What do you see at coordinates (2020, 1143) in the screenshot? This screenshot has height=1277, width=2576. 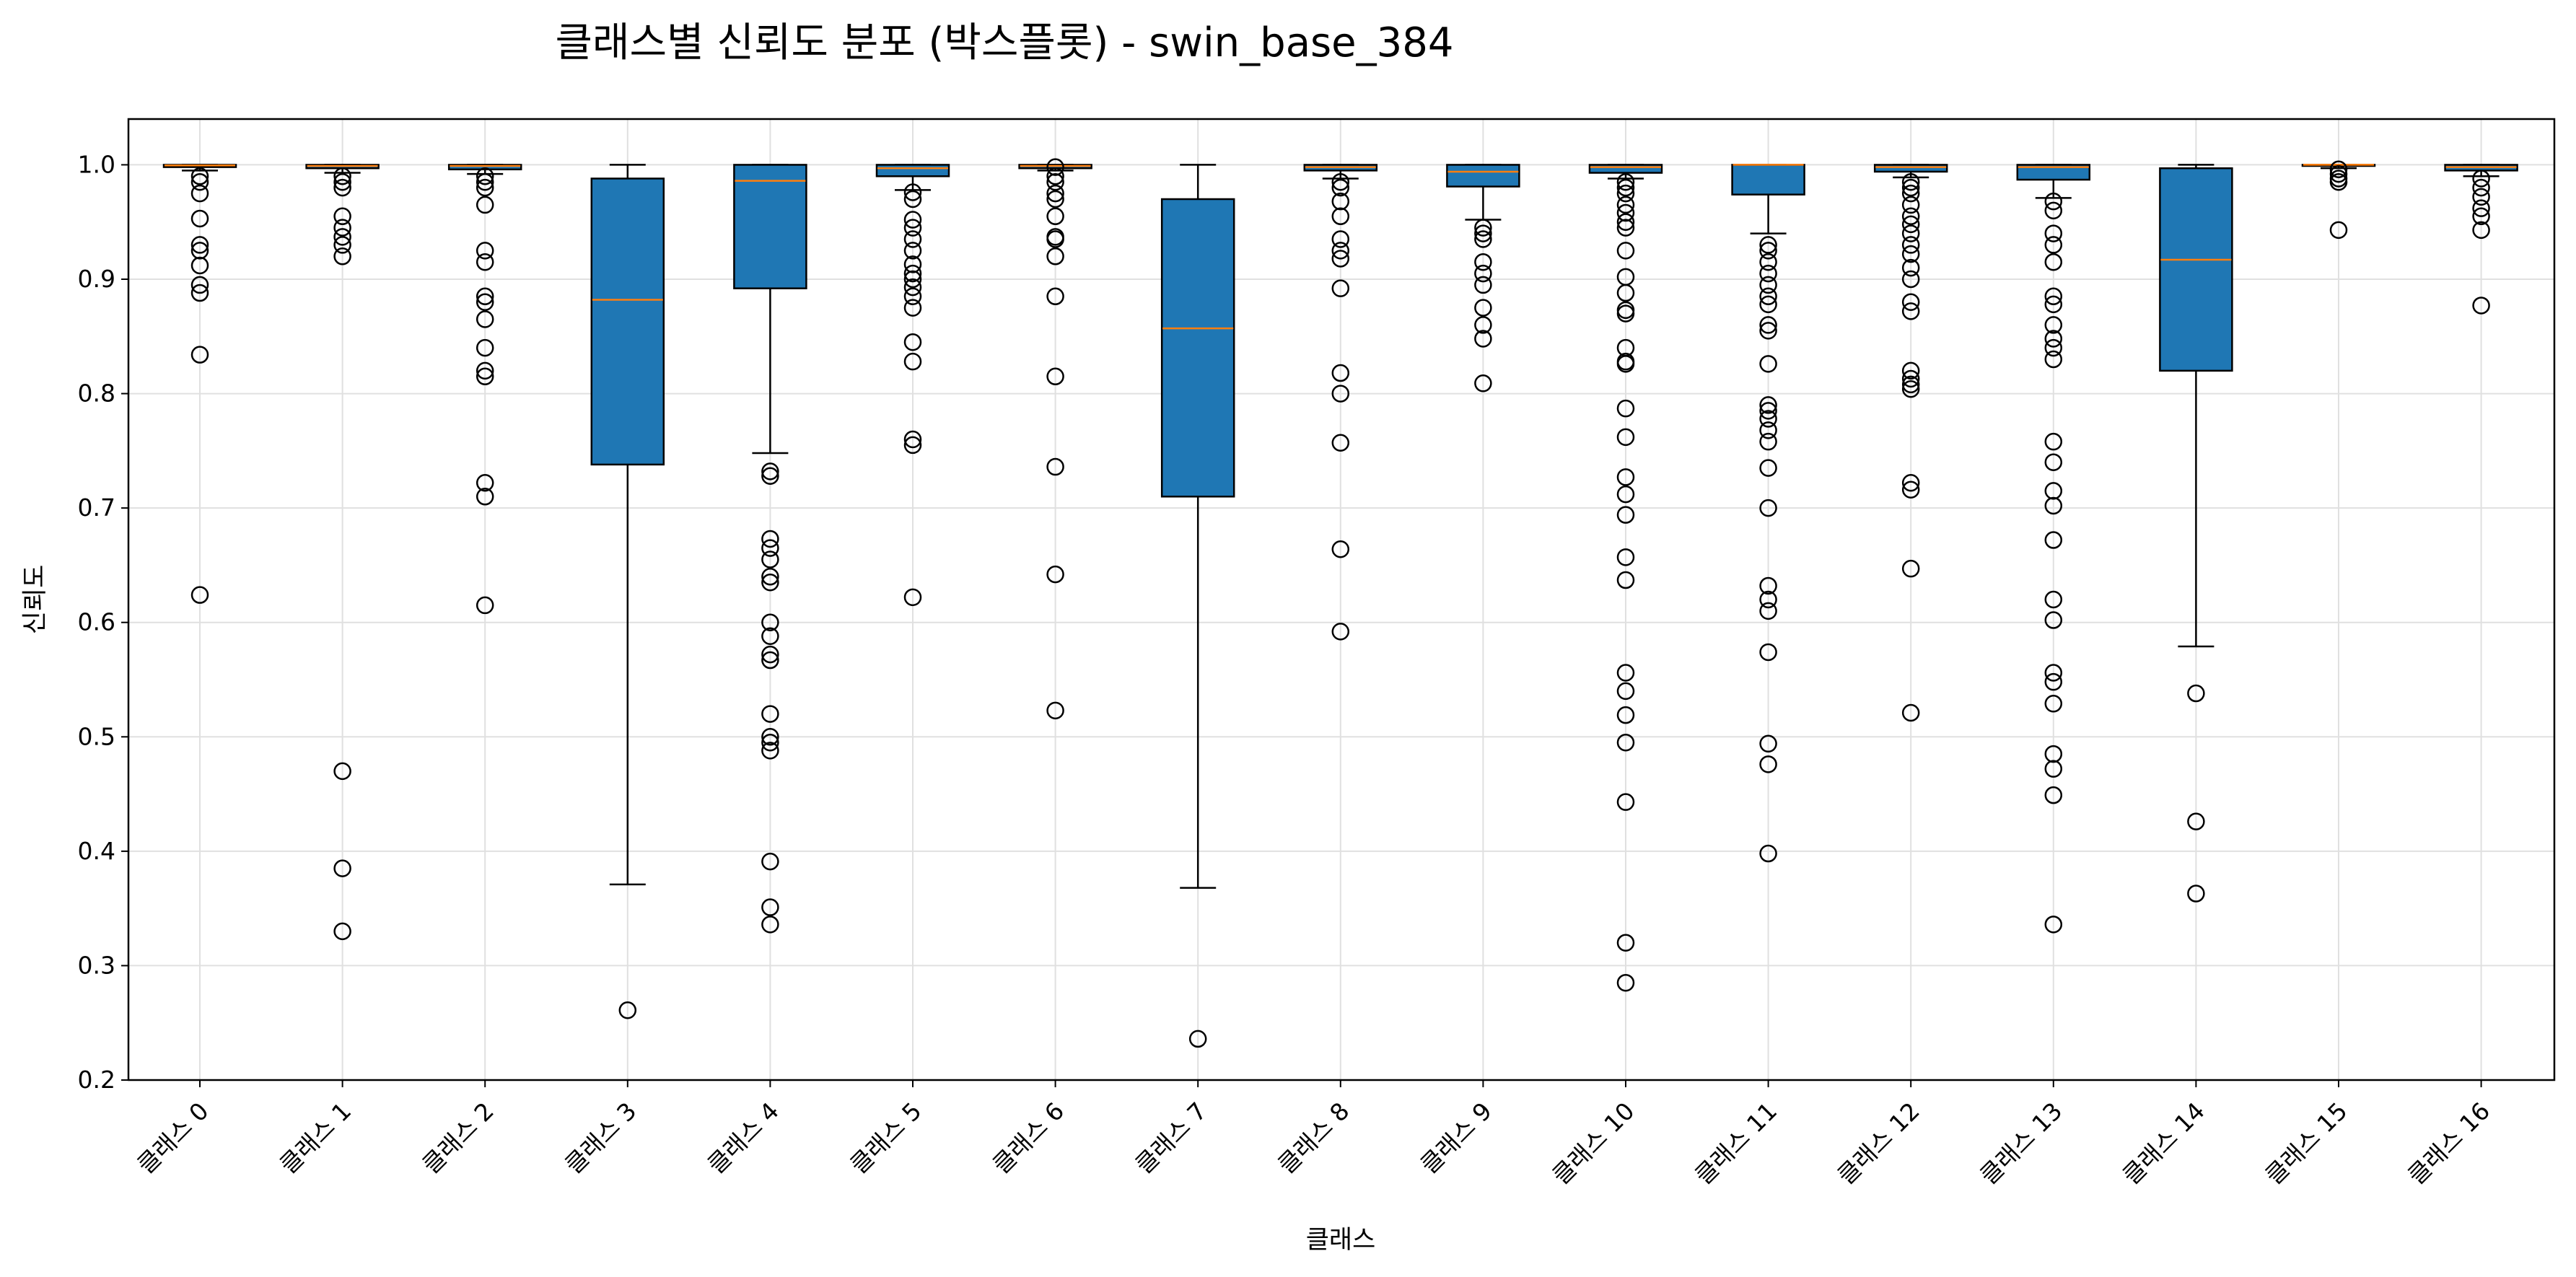 I see `x-tick-label: 클래스 13` at bounding box center [2020, 1143].